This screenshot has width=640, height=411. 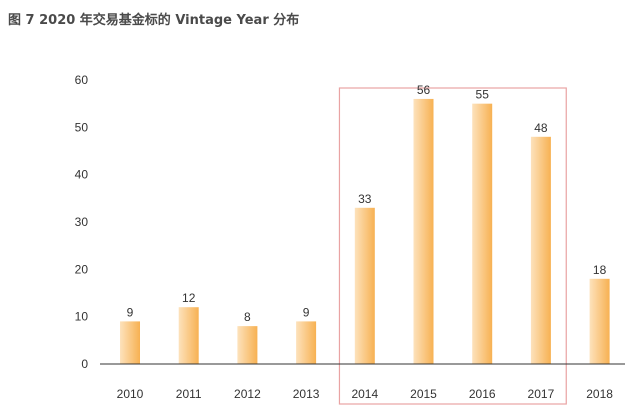 What do you see at coordinates (247, 394) in the screenshot?
I see `x-tick-label: 2012` at bounding box center [247, 394].